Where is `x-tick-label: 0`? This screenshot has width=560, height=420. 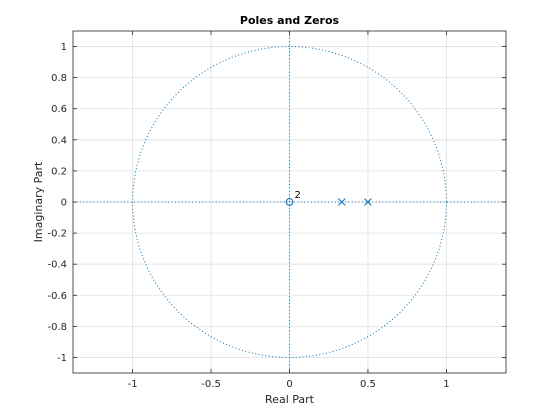
x-tick-label: 0 is located at coordinates (289, 384).